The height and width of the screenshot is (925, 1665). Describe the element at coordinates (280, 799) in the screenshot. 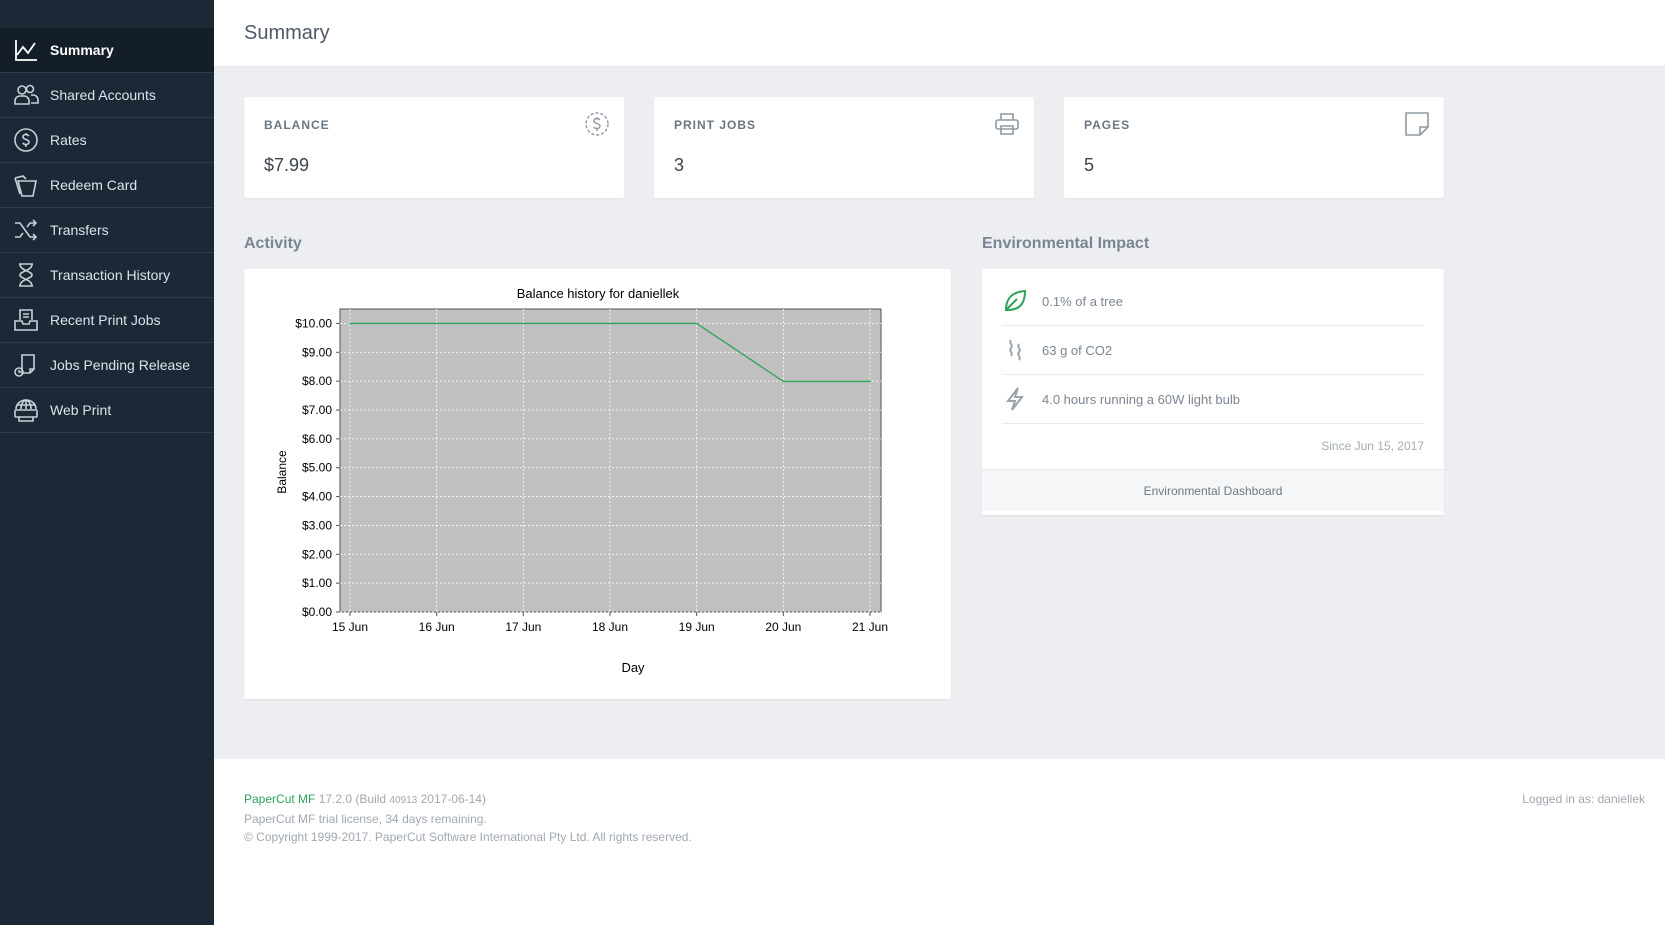

I see `footer-brand-link: PaperCut MF` at that location.